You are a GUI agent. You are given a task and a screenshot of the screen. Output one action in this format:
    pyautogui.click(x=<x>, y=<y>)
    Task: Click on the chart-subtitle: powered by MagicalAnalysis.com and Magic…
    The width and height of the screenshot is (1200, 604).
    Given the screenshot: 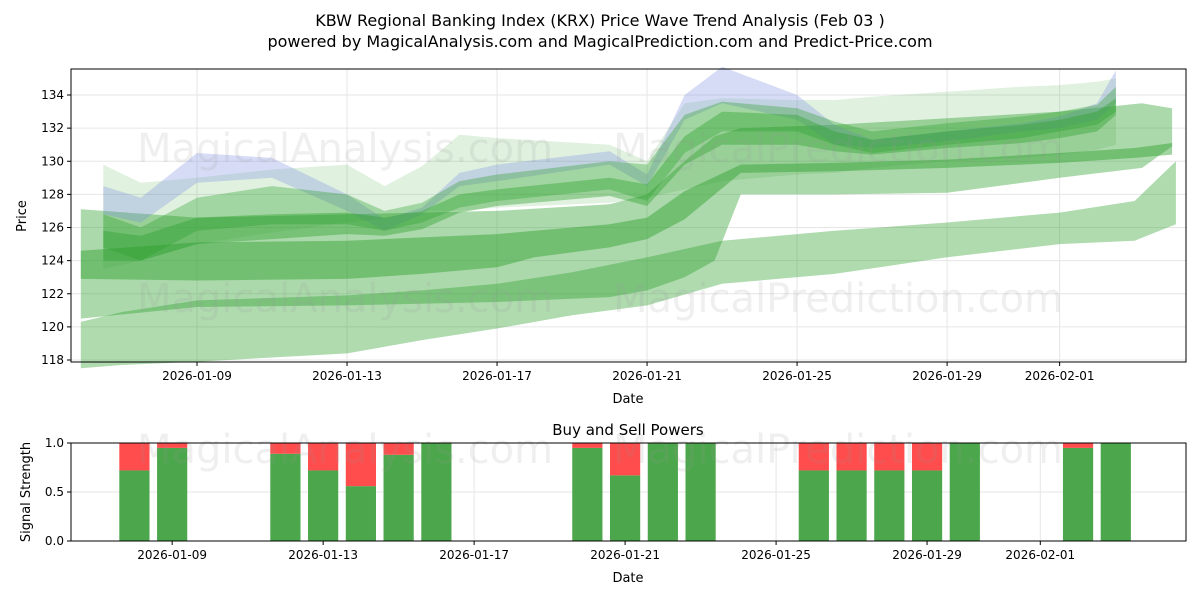 What is the action you would take?
    pyautogui.click(x=599, y=41)
    